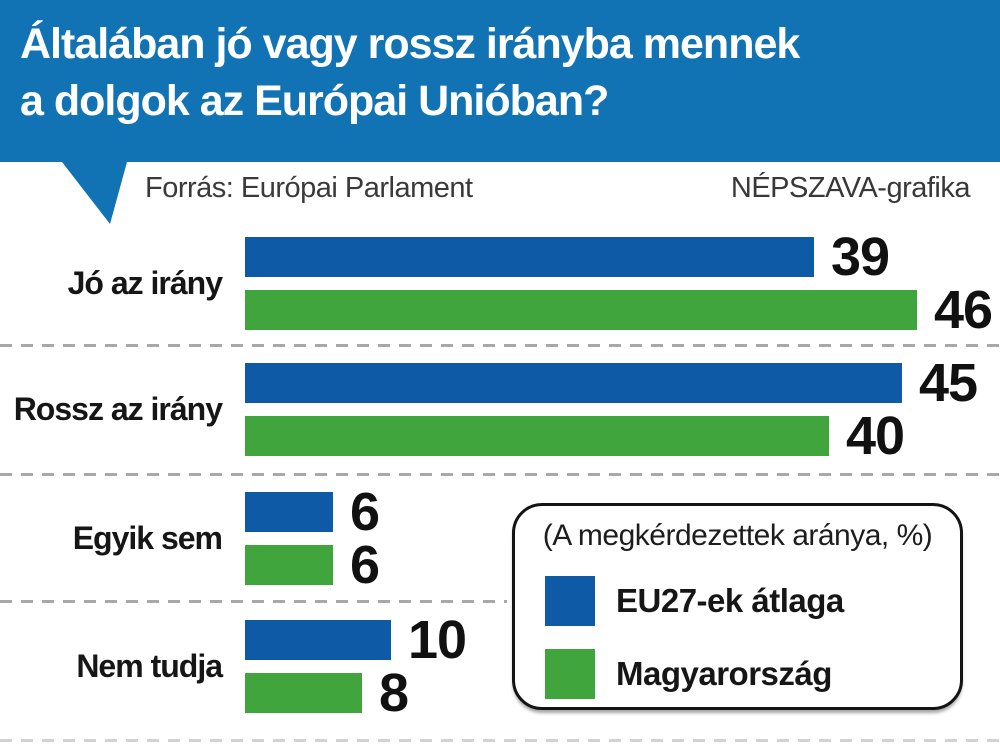 Image resolution: width=1000 pixels, height=746 pixels. Describe the element at coordinates (314, 101) in the screenshot. I see `title-line-2: a dolgok az Európai Unióban?` at that location.